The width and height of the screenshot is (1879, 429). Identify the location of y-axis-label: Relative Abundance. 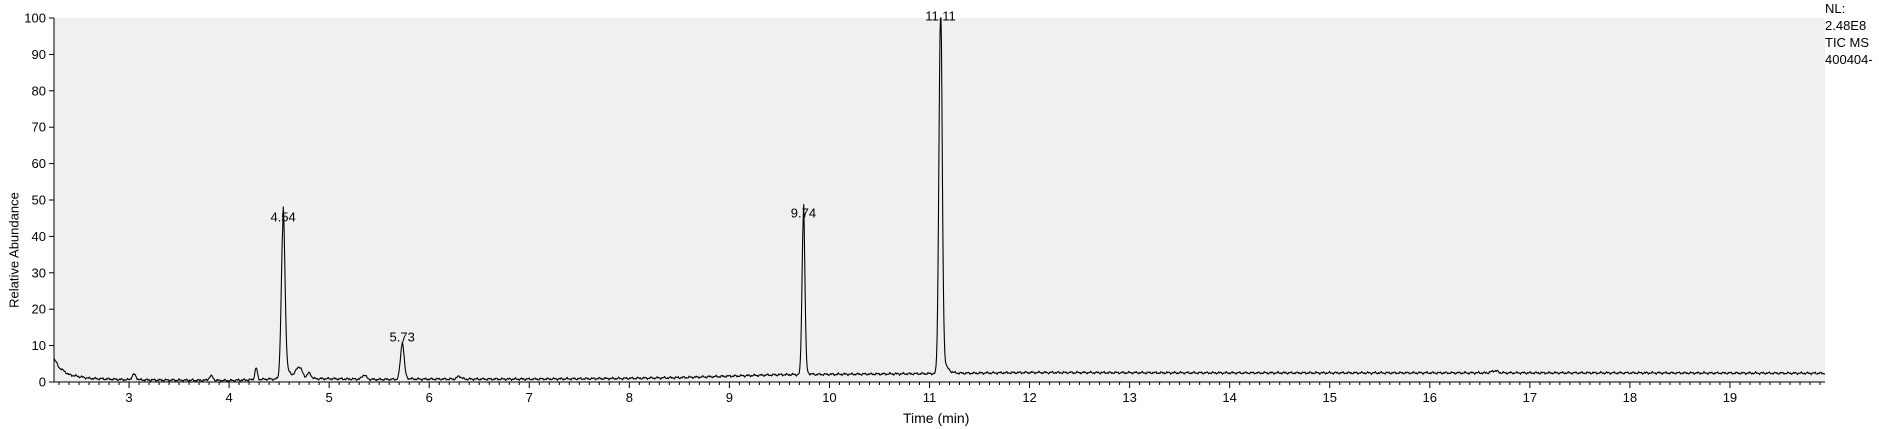
(14, 250).